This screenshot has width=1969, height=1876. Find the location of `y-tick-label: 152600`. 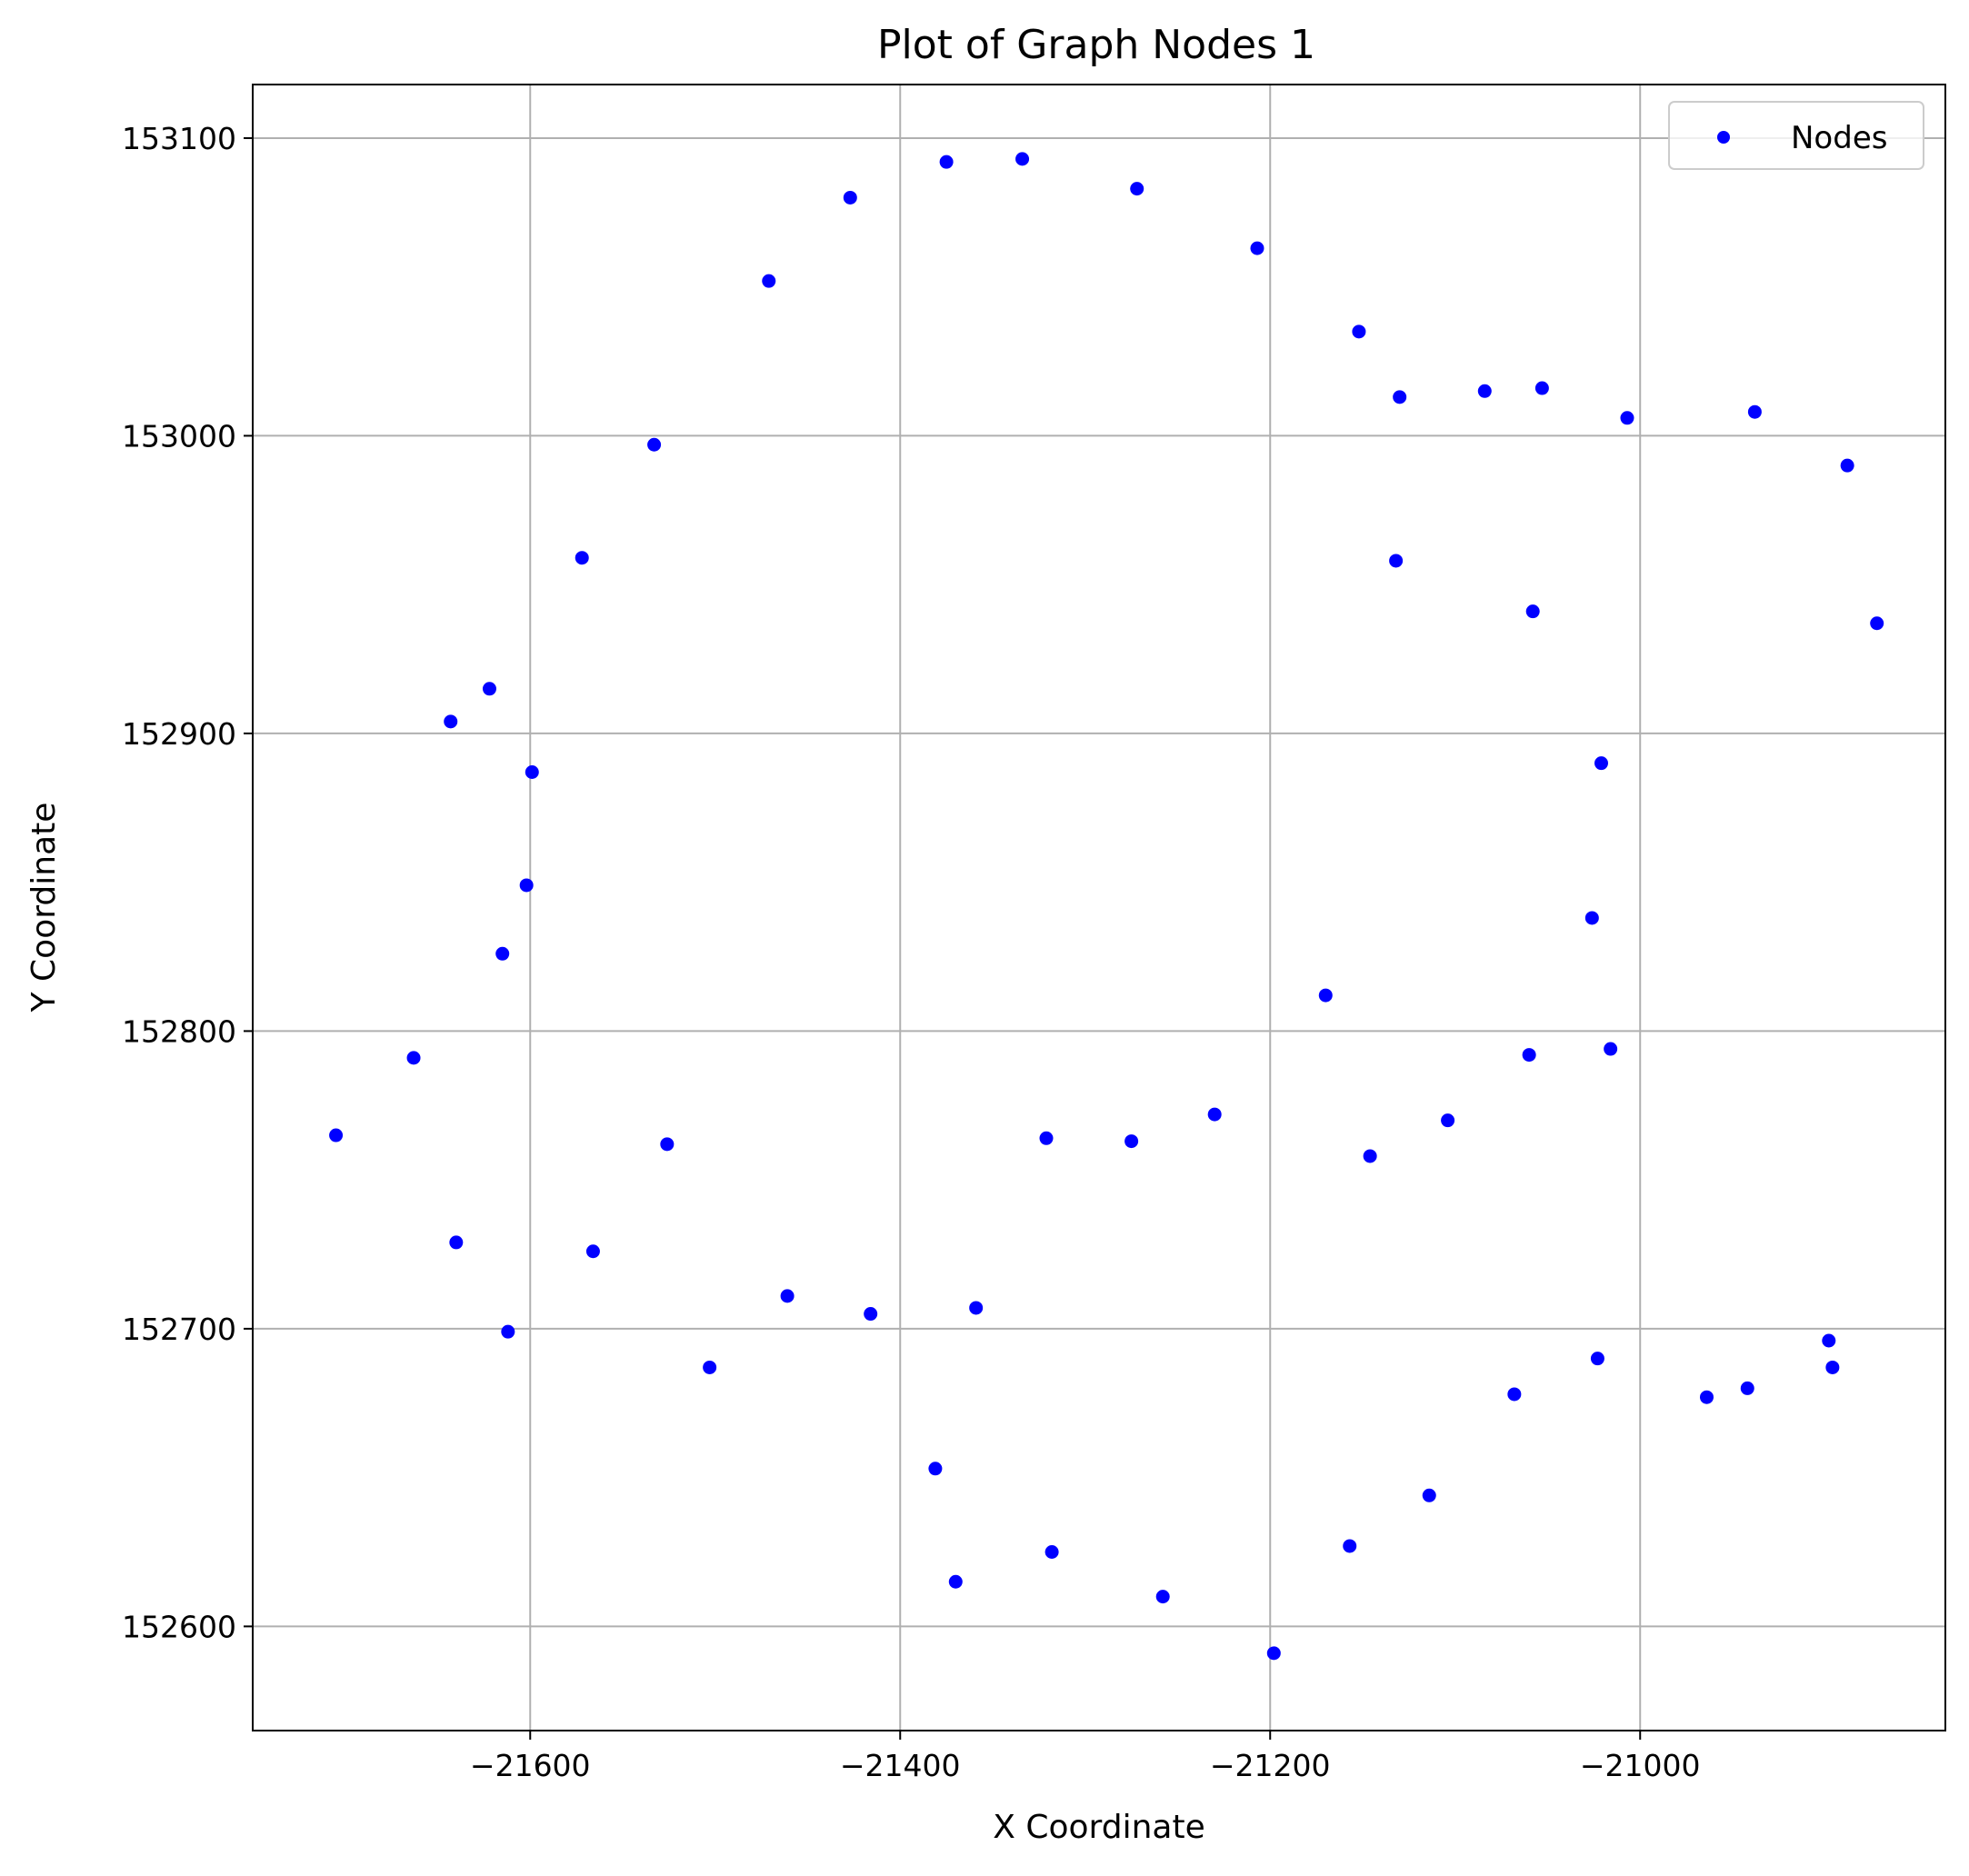

y-tick-label: 152600 is located at coordinates (179, 1626).